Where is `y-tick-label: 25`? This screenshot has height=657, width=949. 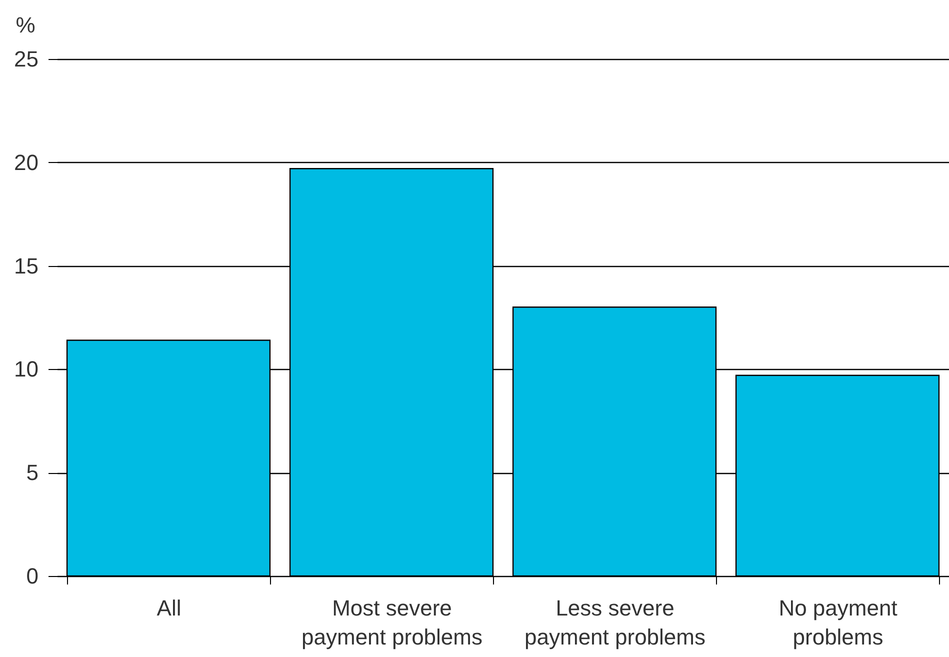 y-tick-label: 25 is located at coordinates (26, 59).